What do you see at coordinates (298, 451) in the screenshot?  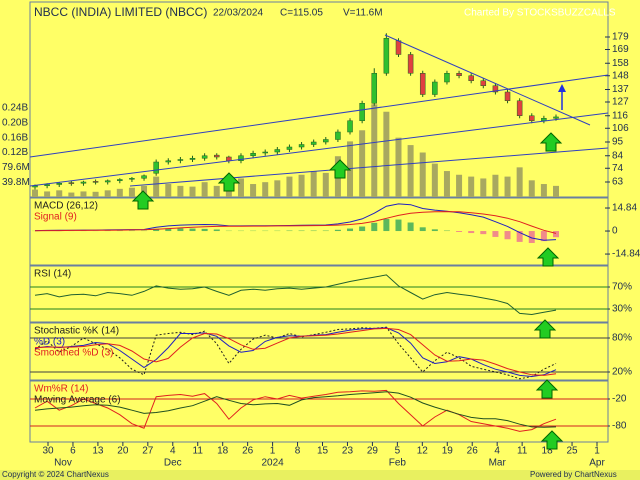 I see `x-tick-label: 8` at bounding box center [298, 451].